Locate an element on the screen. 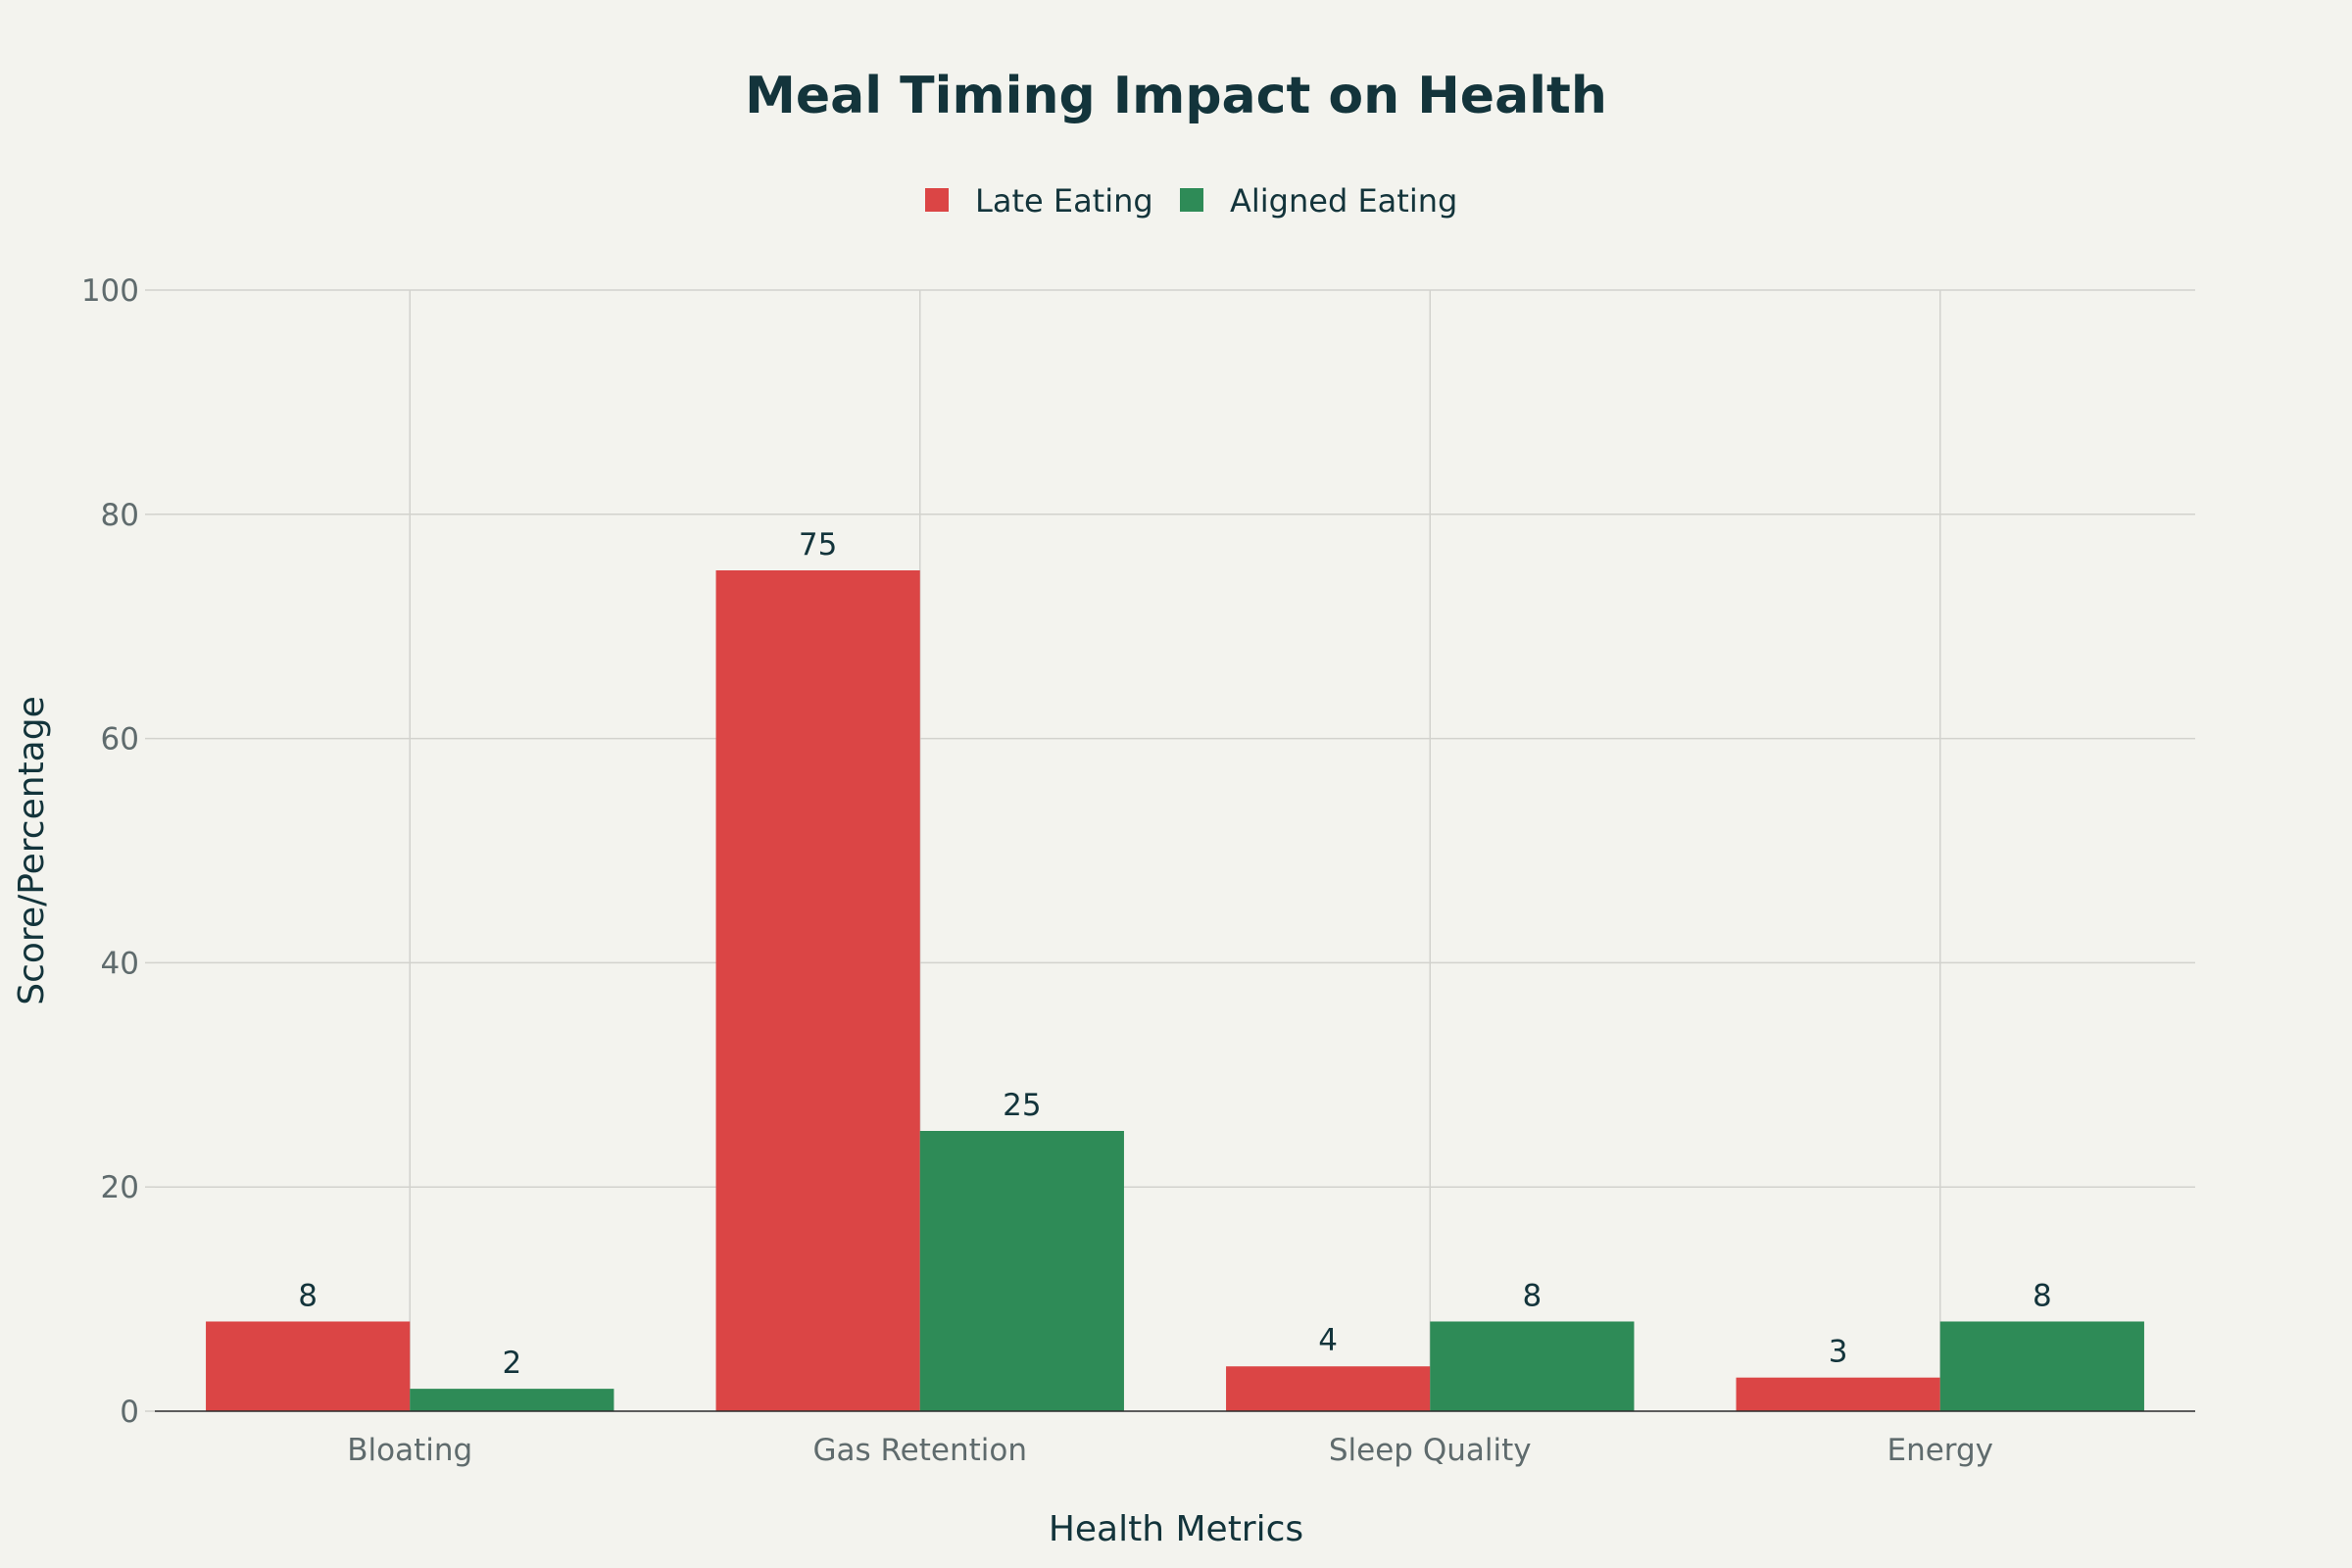 Image resolution: width=2352 pixels, height=1568 pixels. legend: Late Eating Aligned Eating is located at coordinates (1191, 201).